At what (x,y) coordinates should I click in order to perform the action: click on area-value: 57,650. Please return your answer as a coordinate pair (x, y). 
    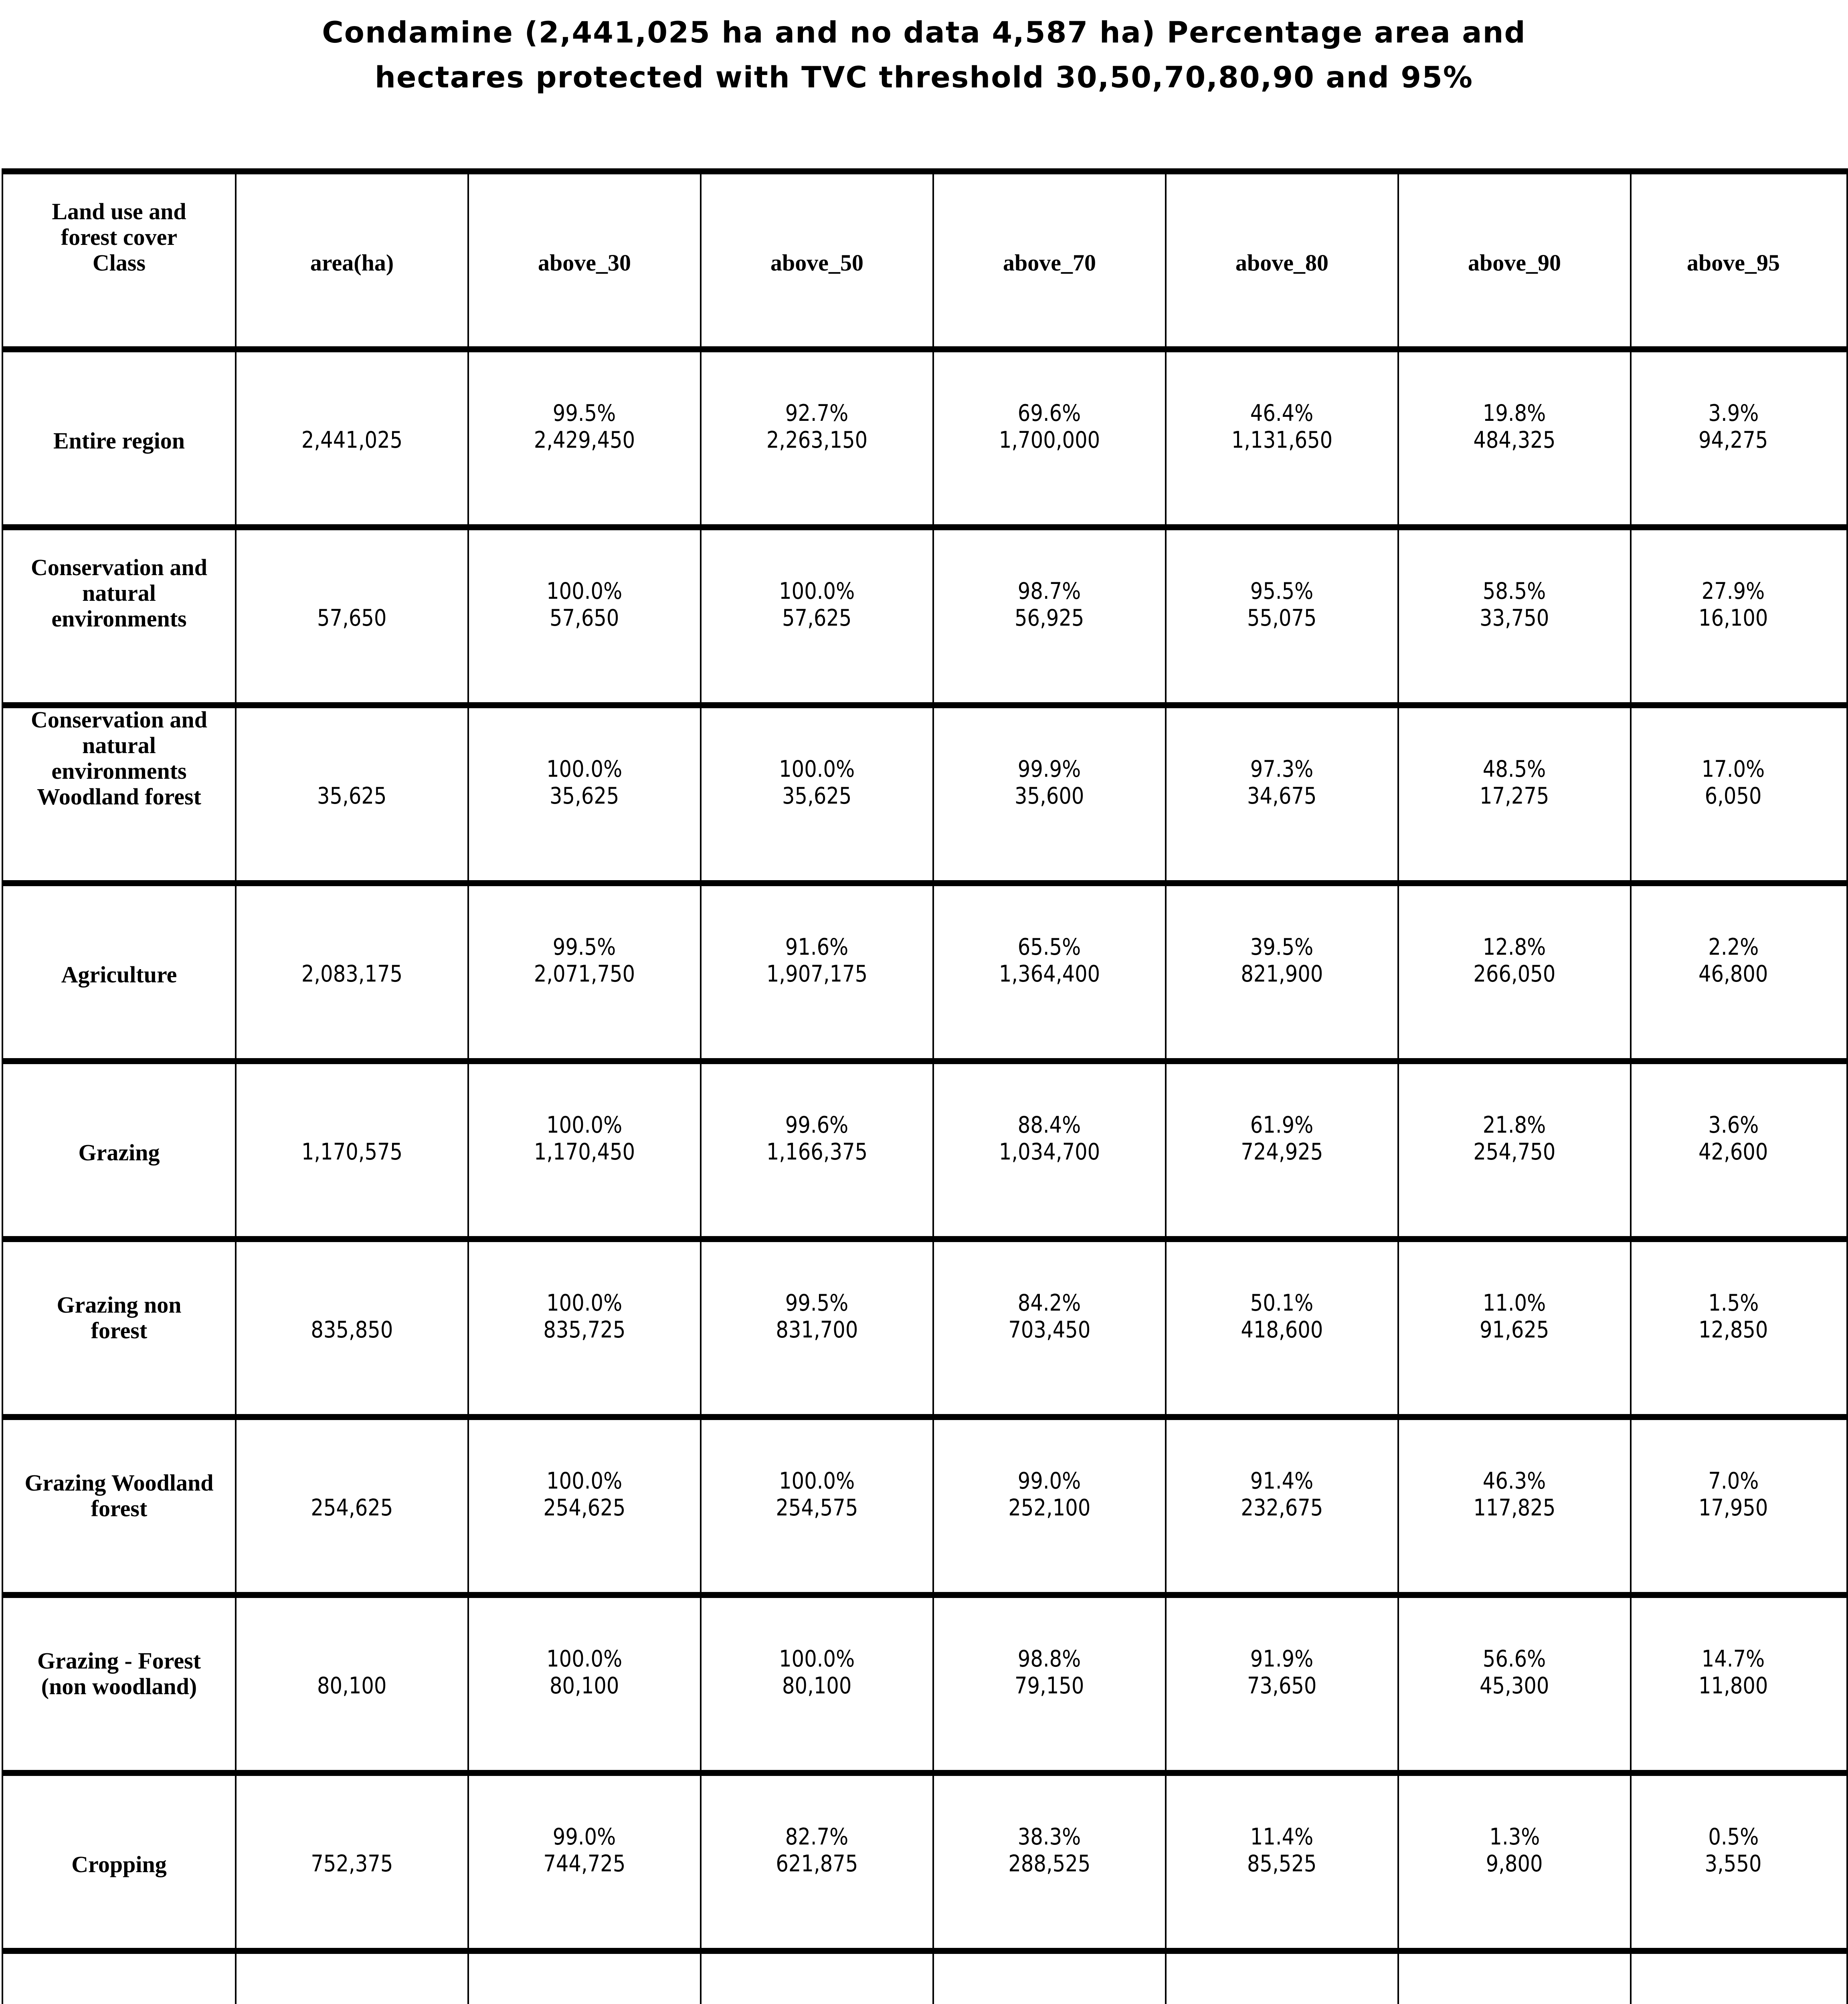
    Looking at the image, I should click on (352, 618).